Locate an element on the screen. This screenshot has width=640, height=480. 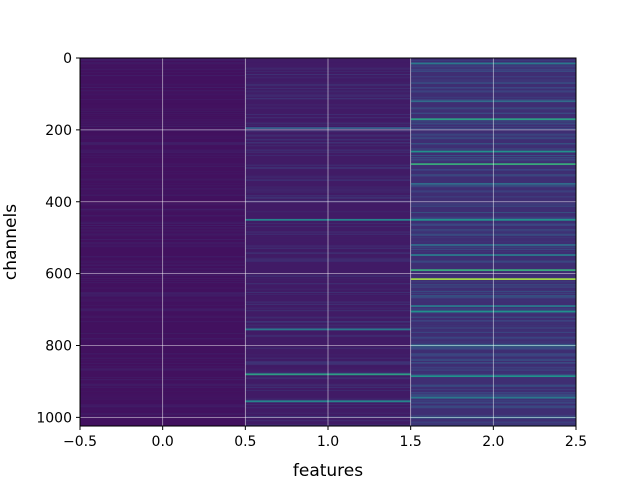
x-tick-label: 1.0 is located at coordinates (328, 442).